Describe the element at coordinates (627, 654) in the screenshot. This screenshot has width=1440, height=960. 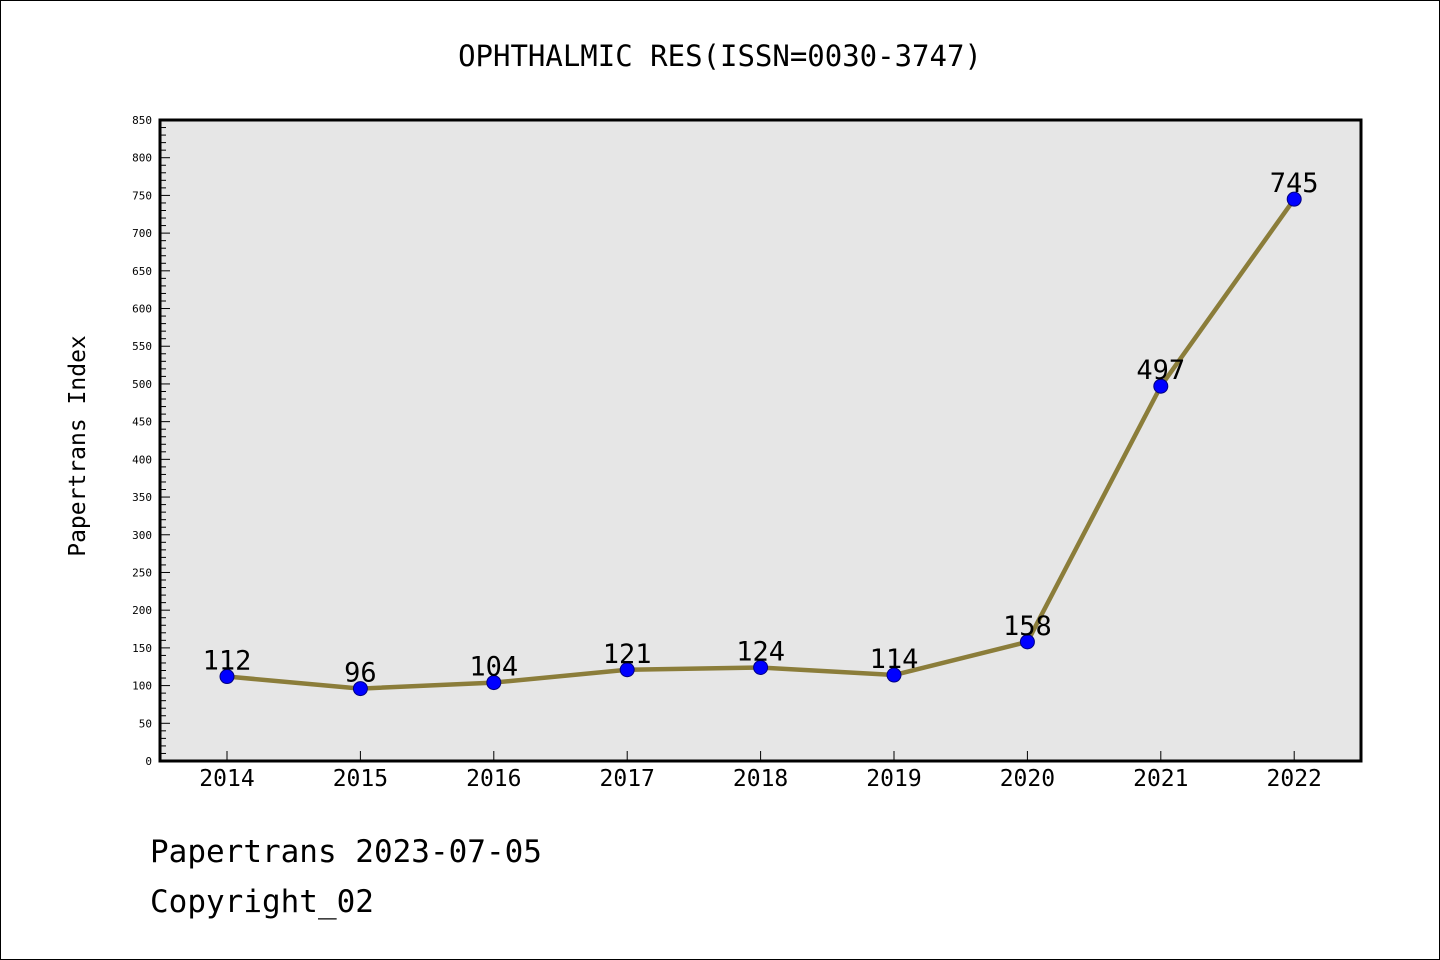
I see `data-label: 121` at that location.